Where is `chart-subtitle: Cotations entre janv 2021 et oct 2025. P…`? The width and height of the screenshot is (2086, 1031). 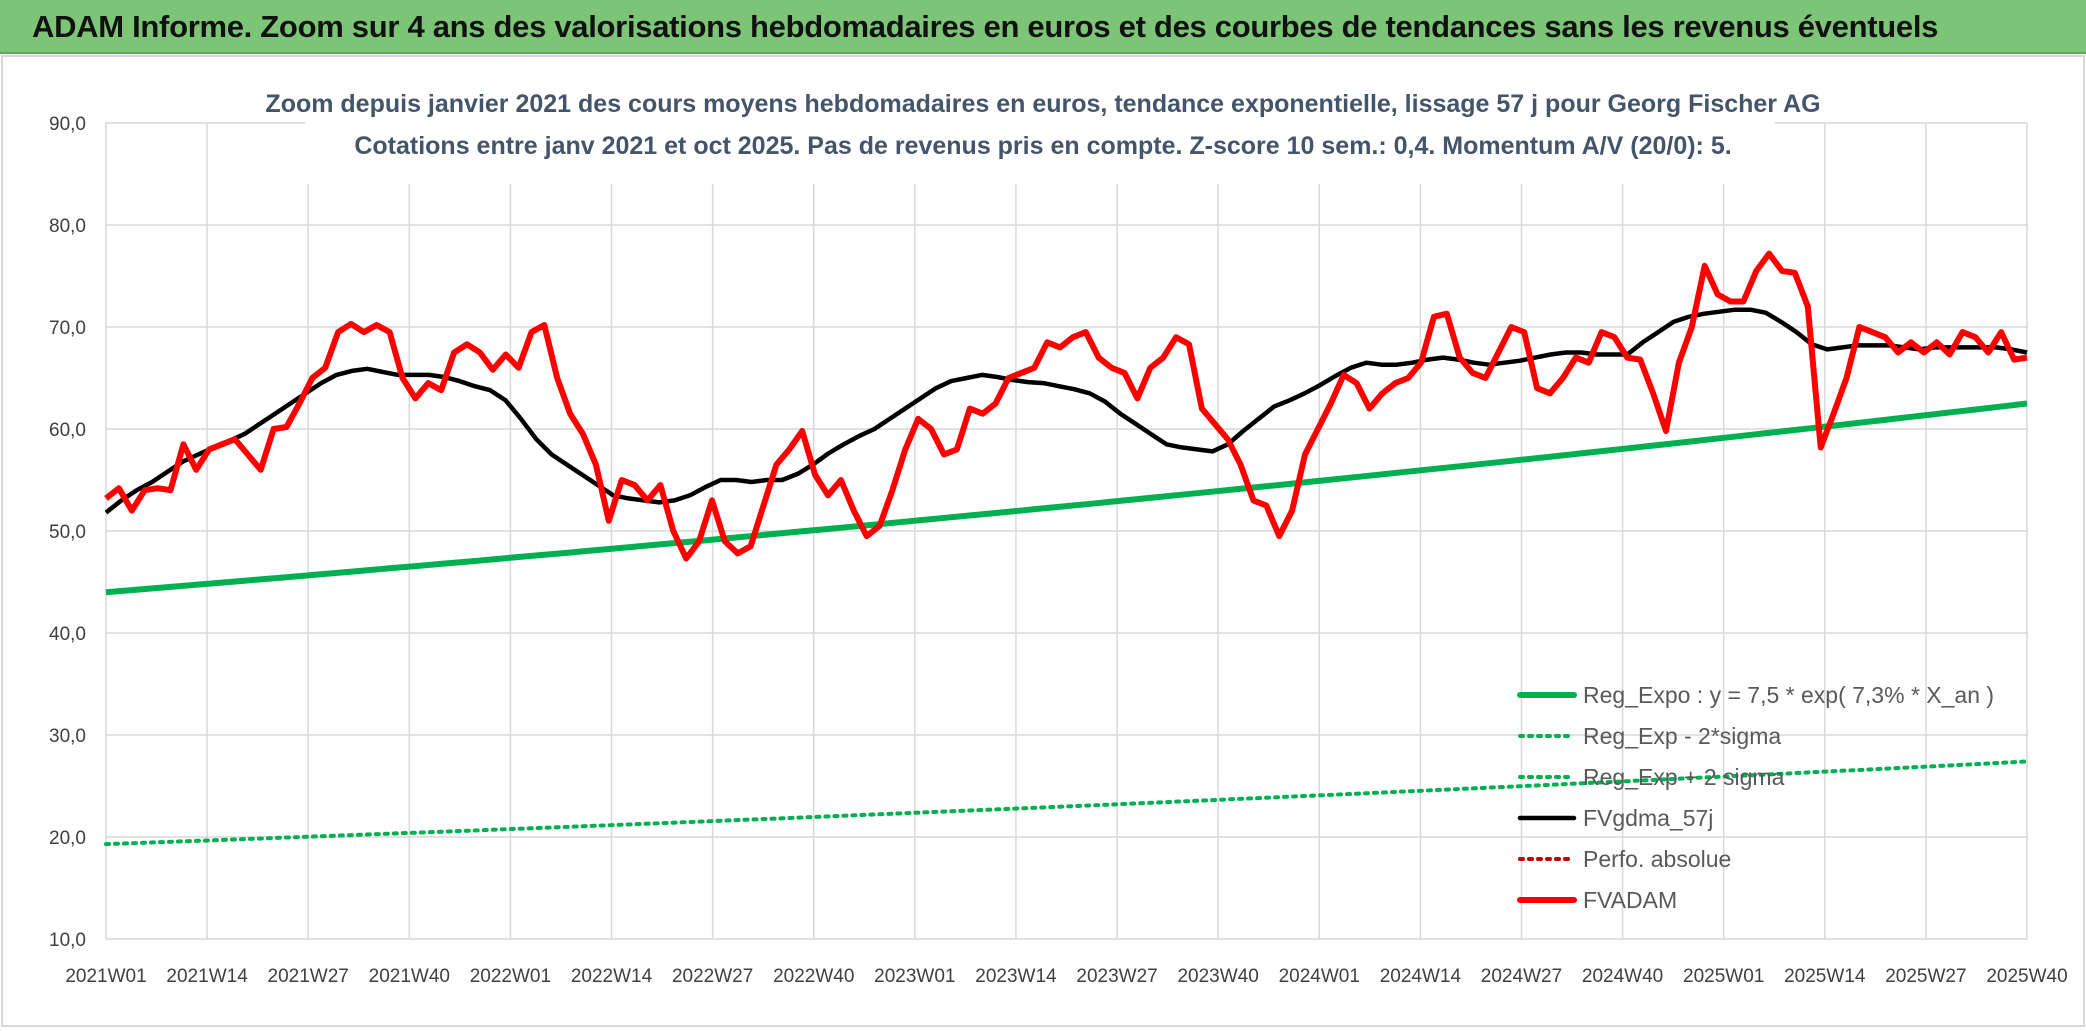 chart-subtitle: Cotations entre janv 2021 et oct 2025. P… is located at coordinates (1042, 146).